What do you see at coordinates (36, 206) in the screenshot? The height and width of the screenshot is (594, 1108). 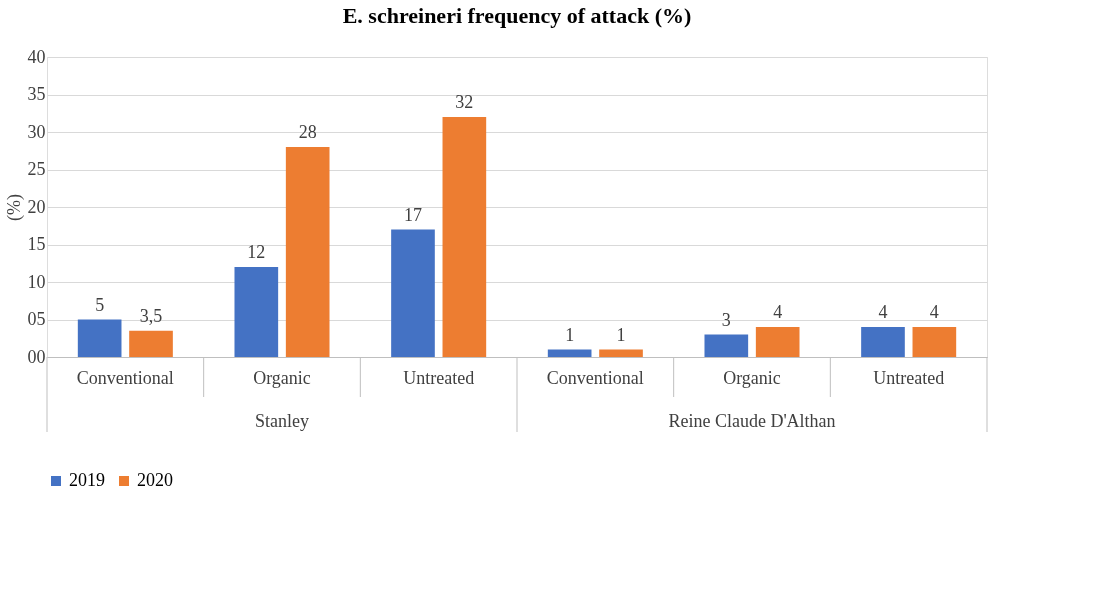 I see `y-tick-label: 20` at bounding box center [36, 206].